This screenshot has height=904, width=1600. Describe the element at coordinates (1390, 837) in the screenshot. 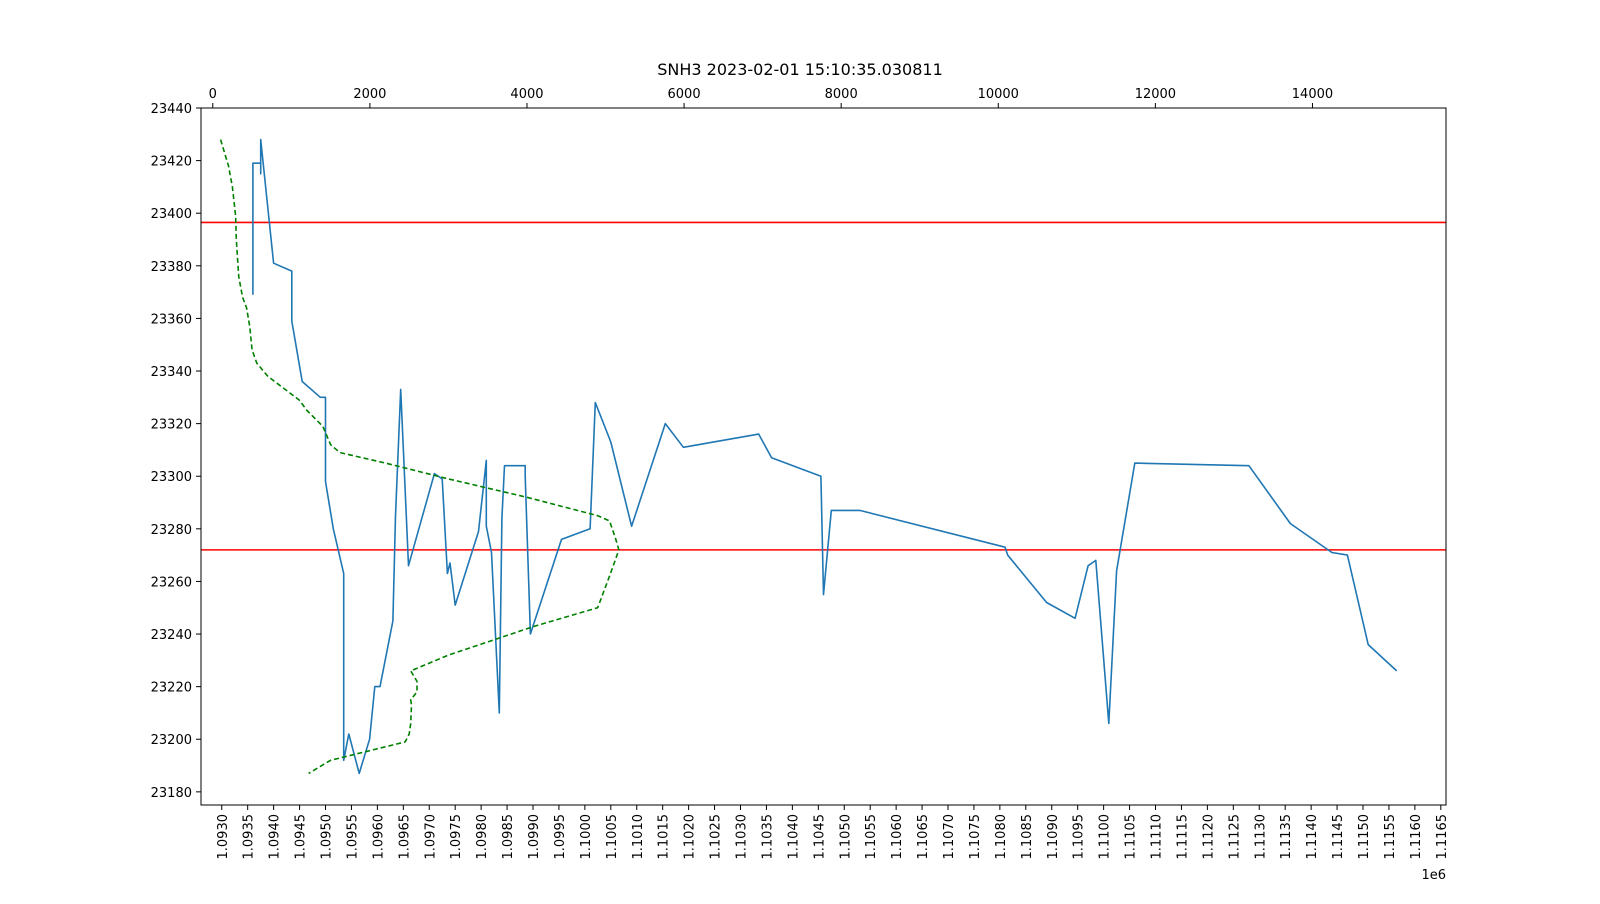

I see `x-tick-label: 1.1155` at that location.